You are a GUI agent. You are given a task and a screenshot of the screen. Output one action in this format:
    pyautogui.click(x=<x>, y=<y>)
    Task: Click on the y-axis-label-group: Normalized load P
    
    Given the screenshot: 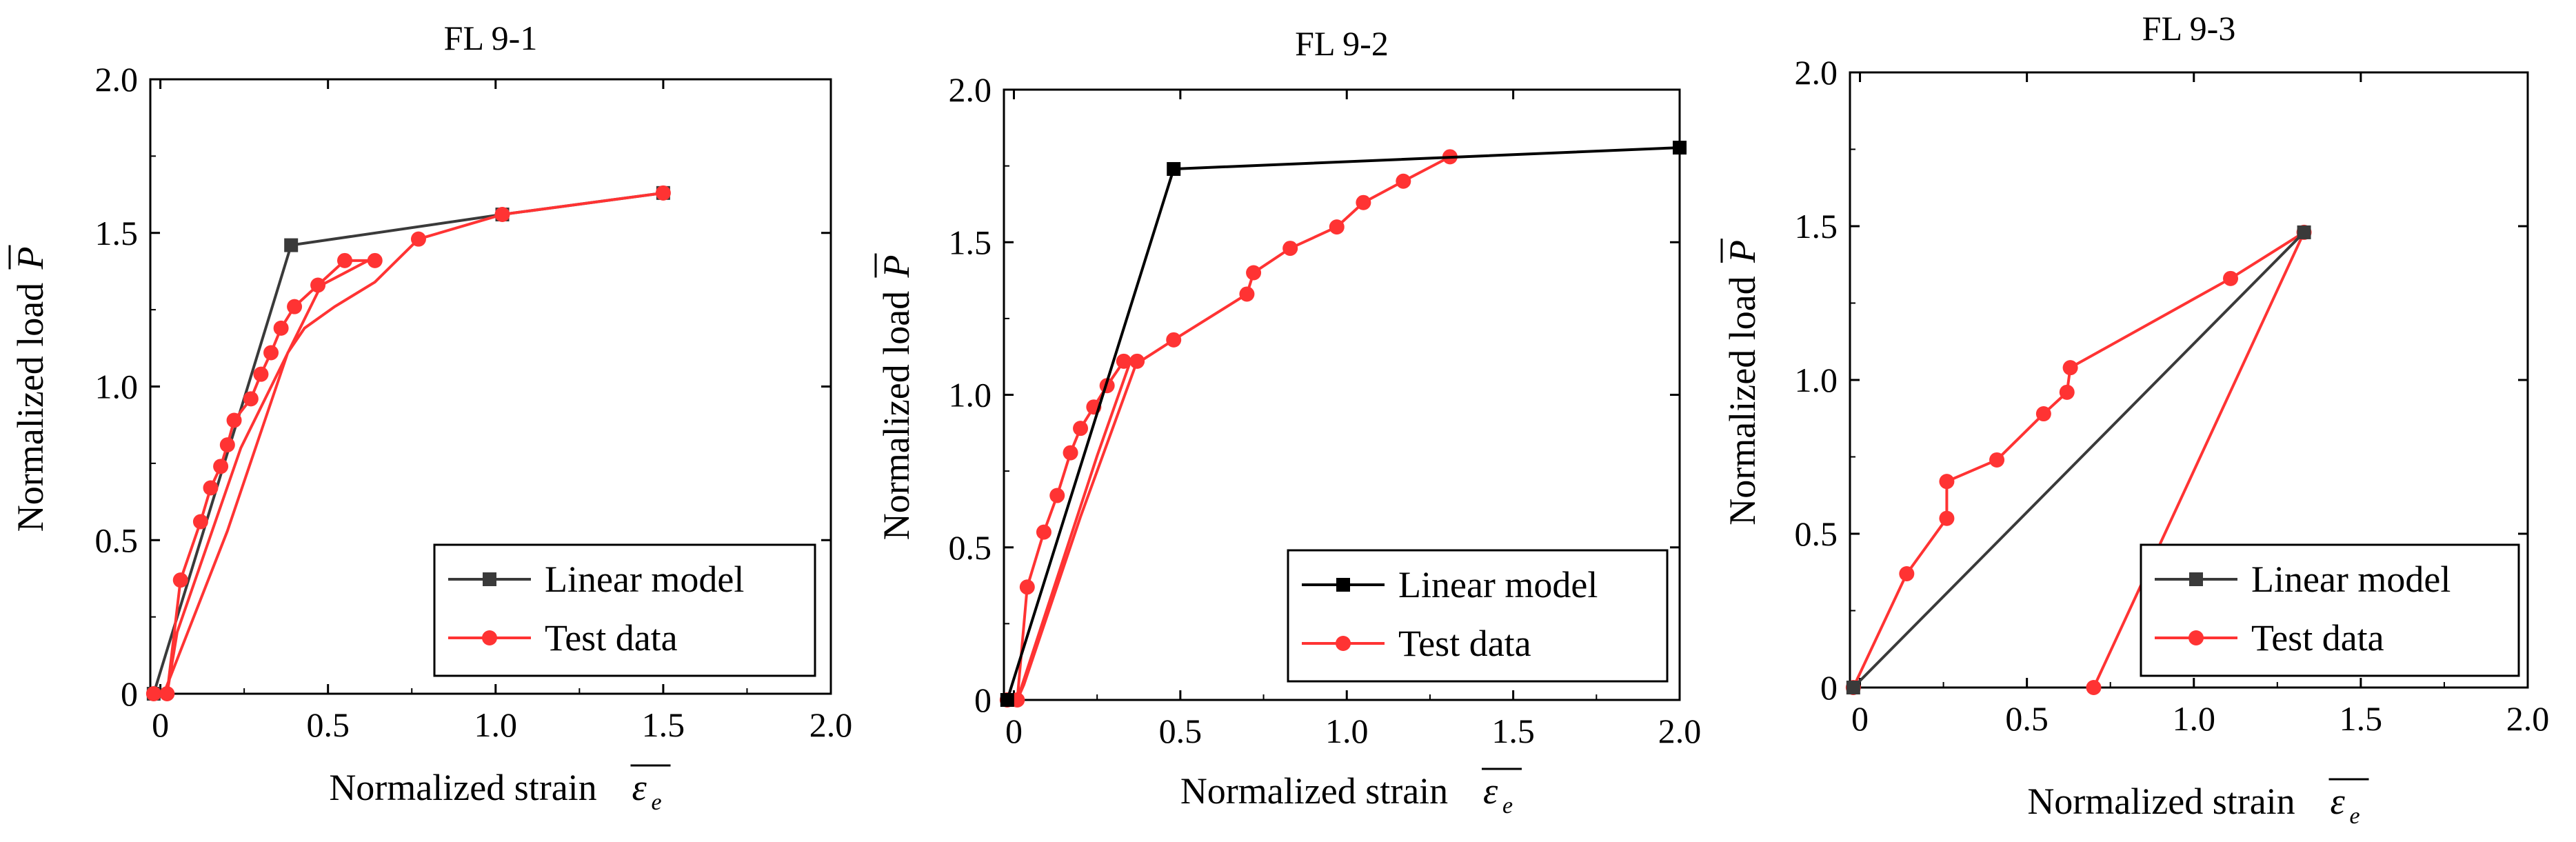 What is the action you would take?
    pyautogui.click(x=29, y=388)
    